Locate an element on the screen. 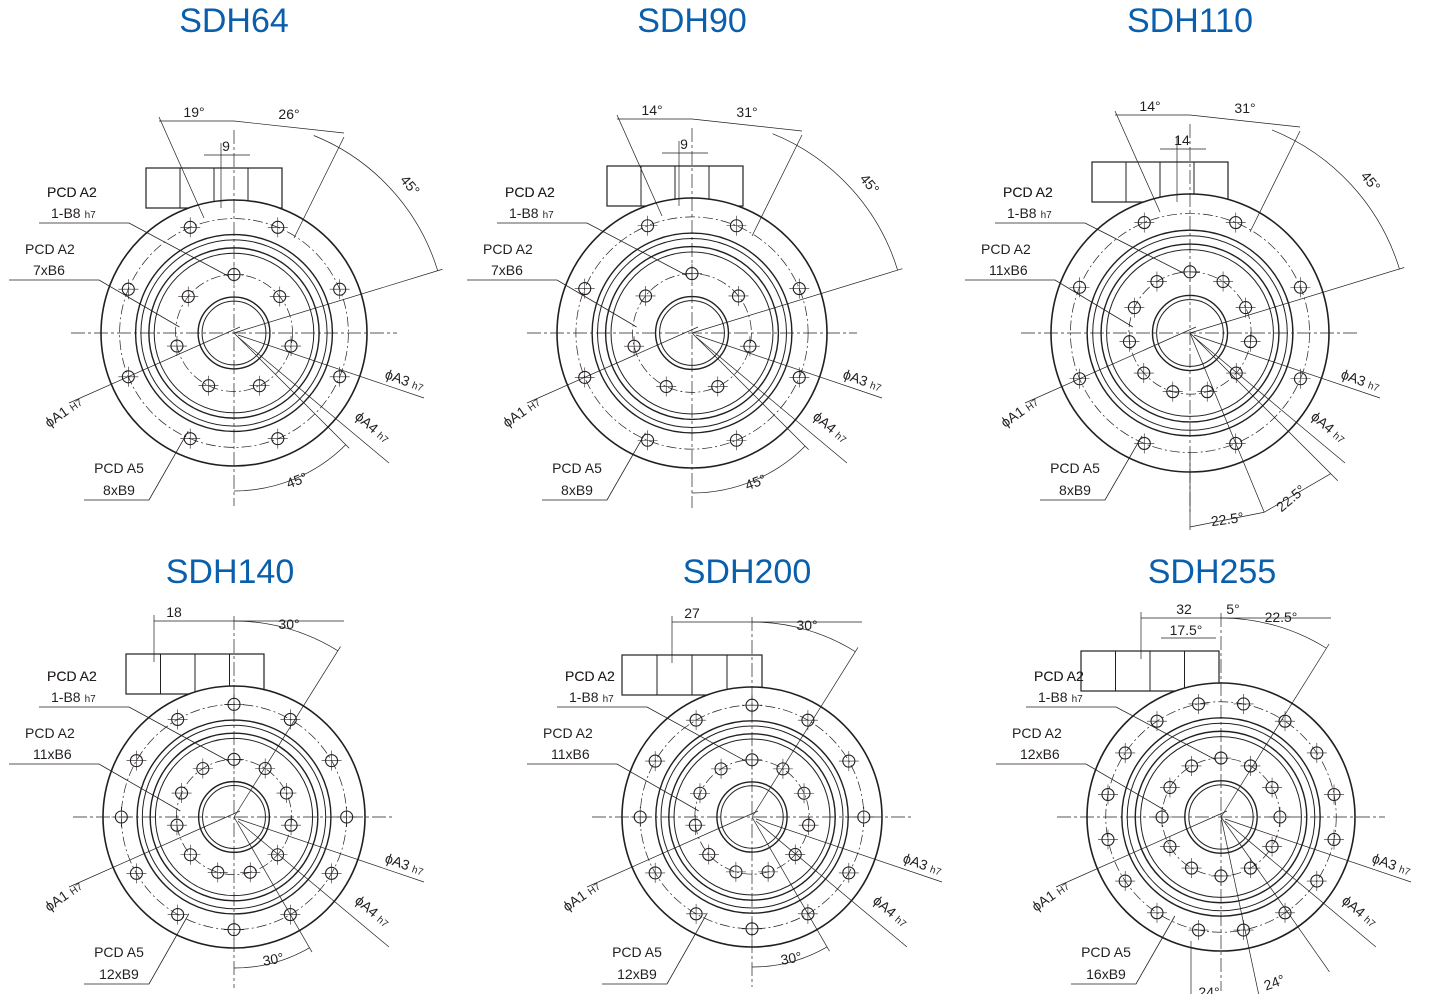 The image size is (1432, 994). sdh255-pcd-a2-1-spec-value: 1-B8 is located at coordinates (1053, 697).